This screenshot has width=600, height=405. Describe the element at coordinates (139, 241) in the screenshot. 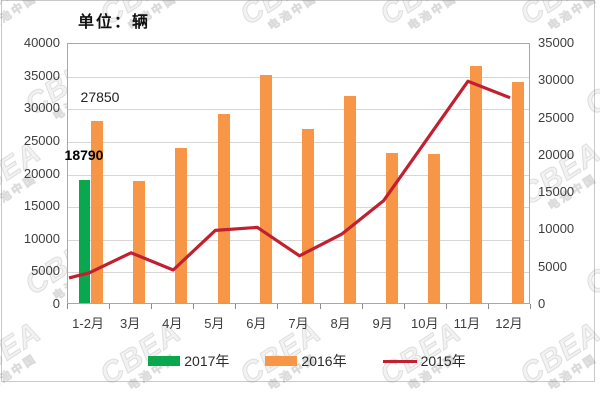

I see `bar-2016年-3月` at that location.